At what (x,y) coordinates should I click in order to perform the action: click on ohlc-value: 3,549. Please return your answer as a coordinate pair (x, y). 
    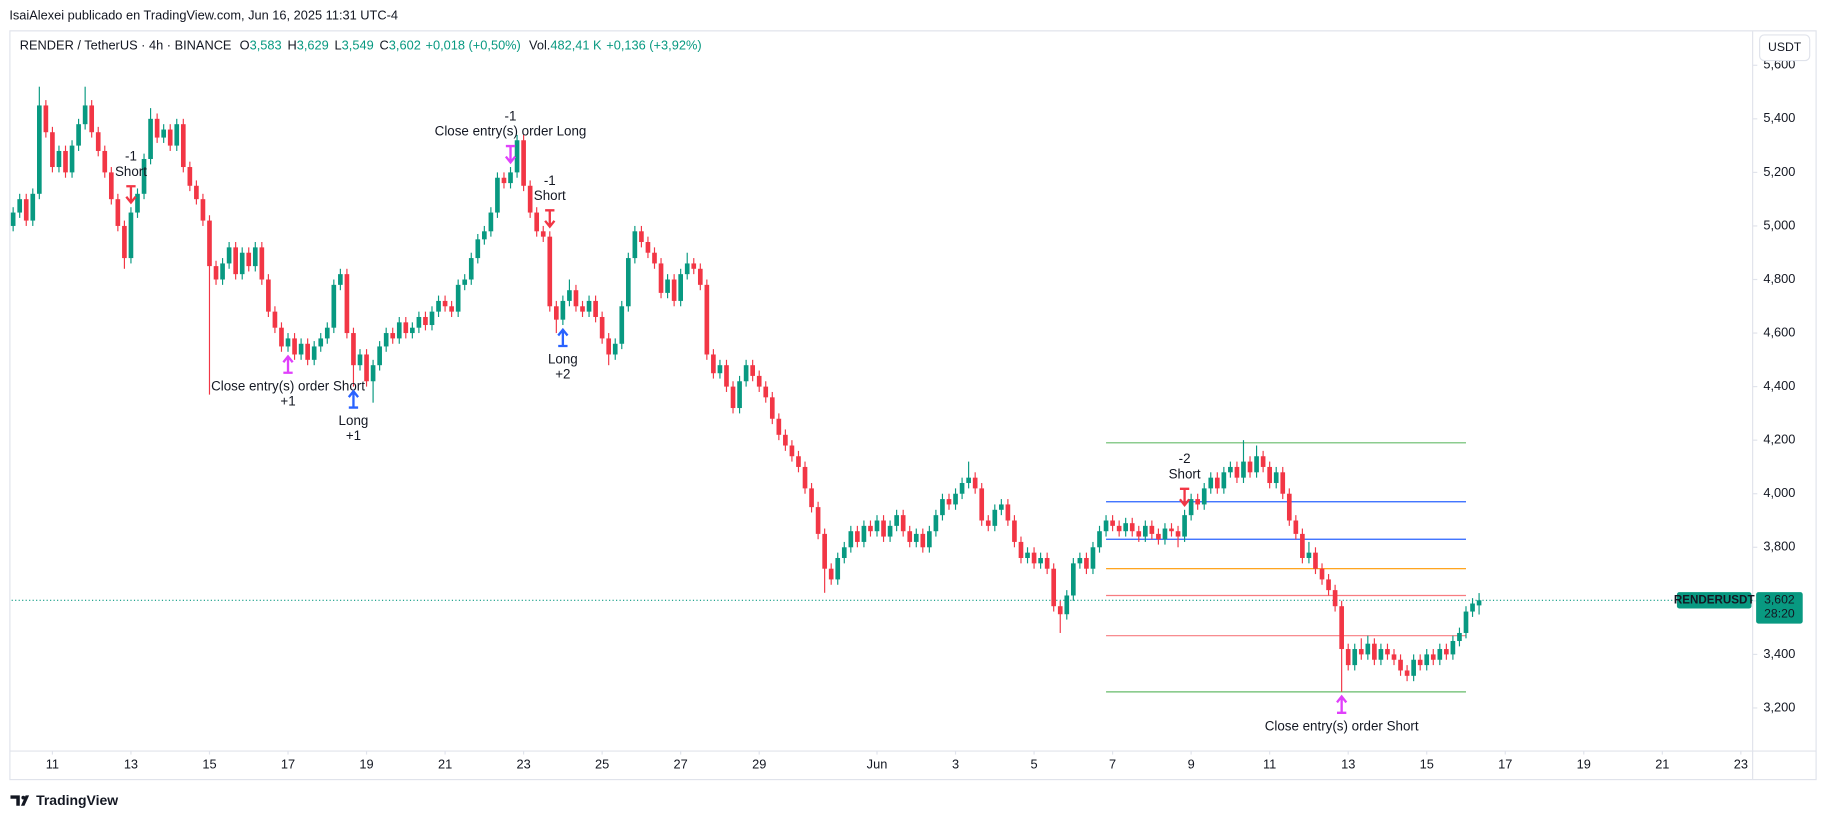
    Looking at the image, I should click on (358, 45).